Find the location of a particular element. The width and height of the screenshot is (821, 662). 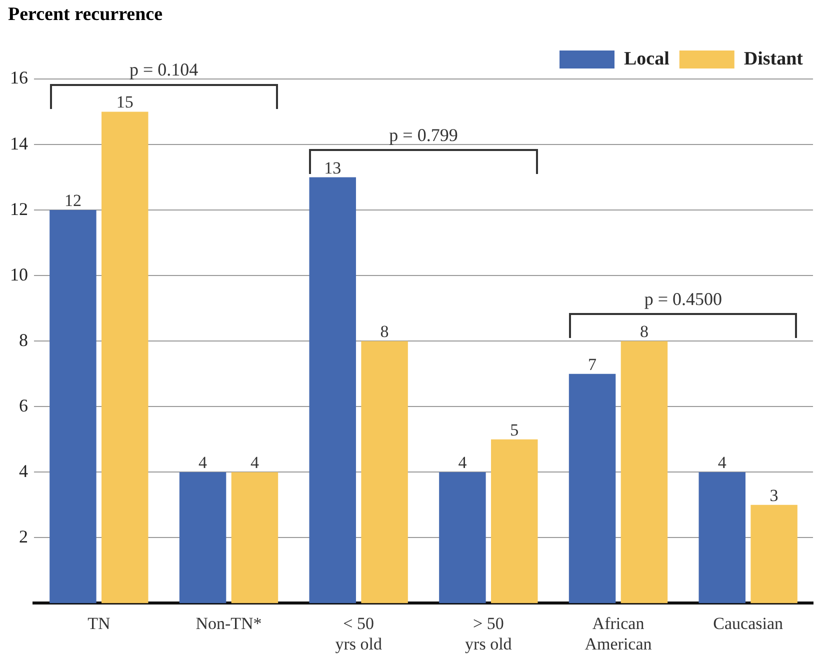

x-tick-label: Caucasian is located at coordinates (748, 623).